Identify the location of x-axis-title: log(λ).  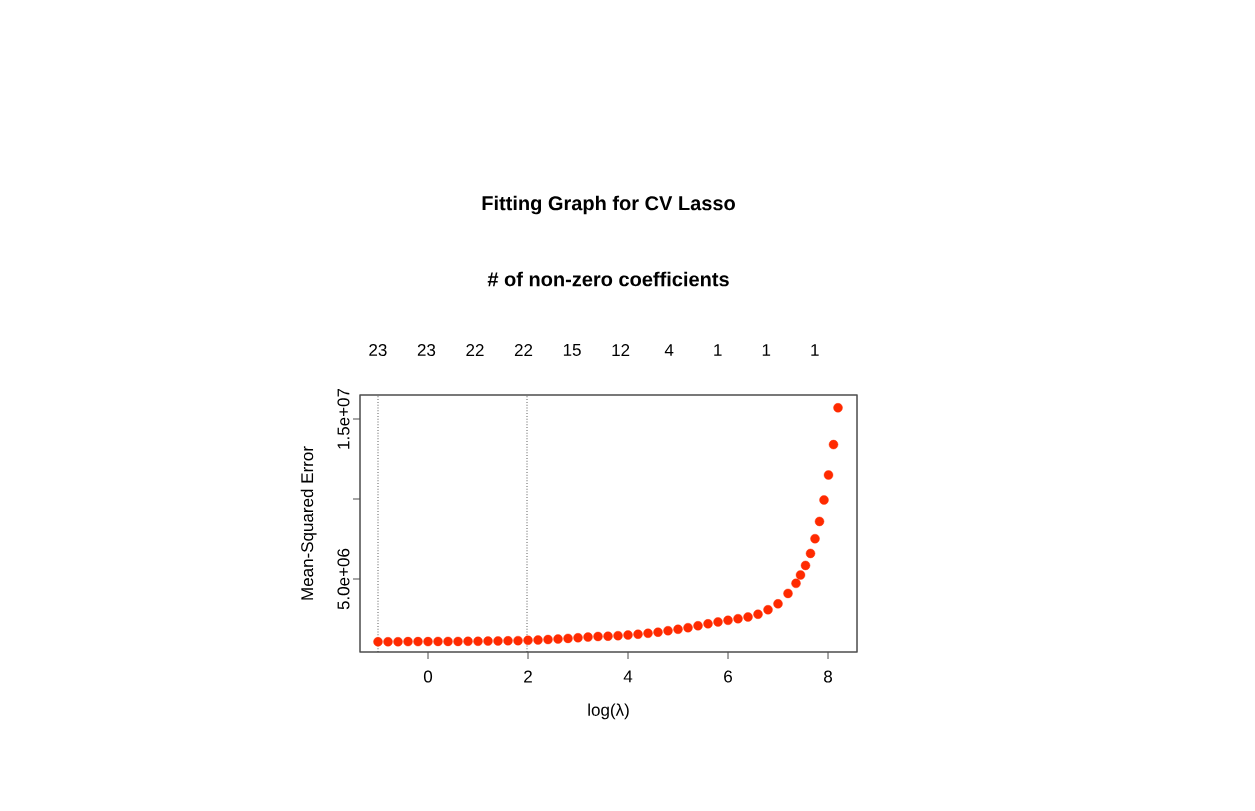
(608, 711).